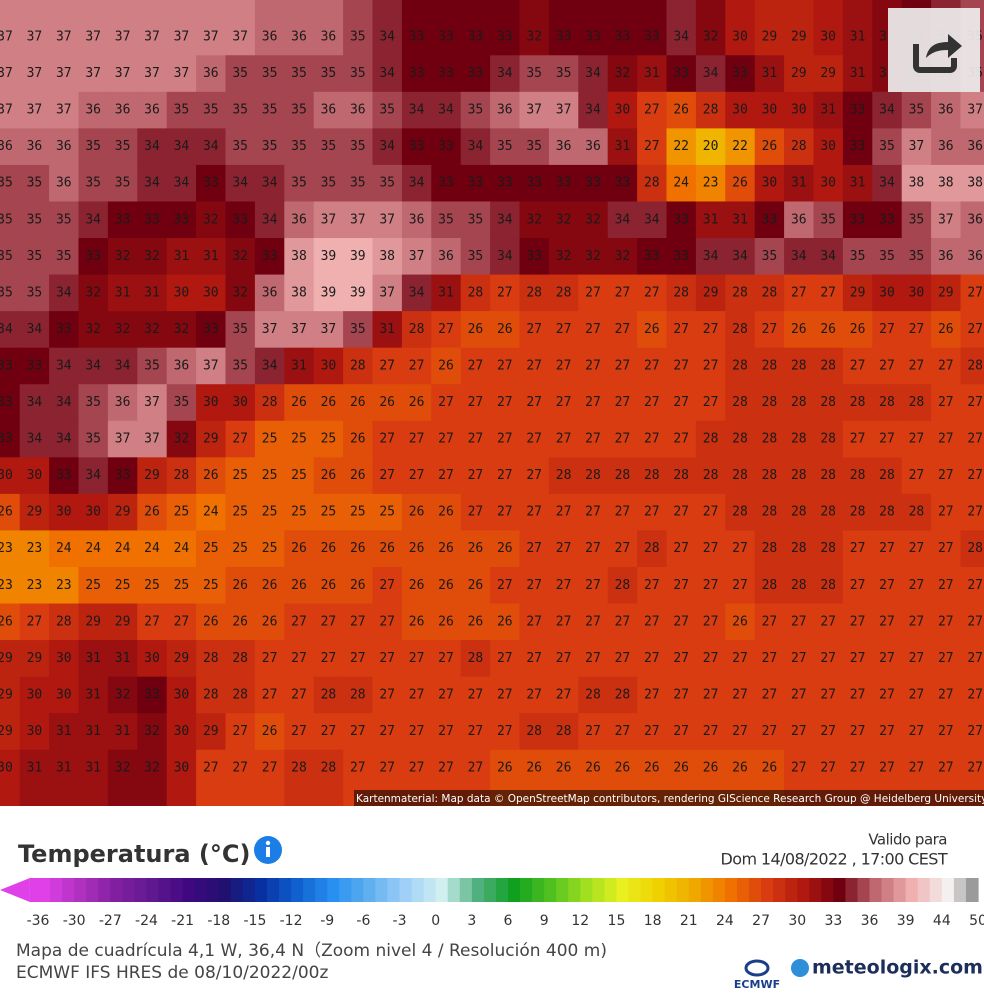  What do you see at coordinates (725, 921) in the screenshot?
I see `colorbar-tick-label: 24` at bounding box center [725, 921].